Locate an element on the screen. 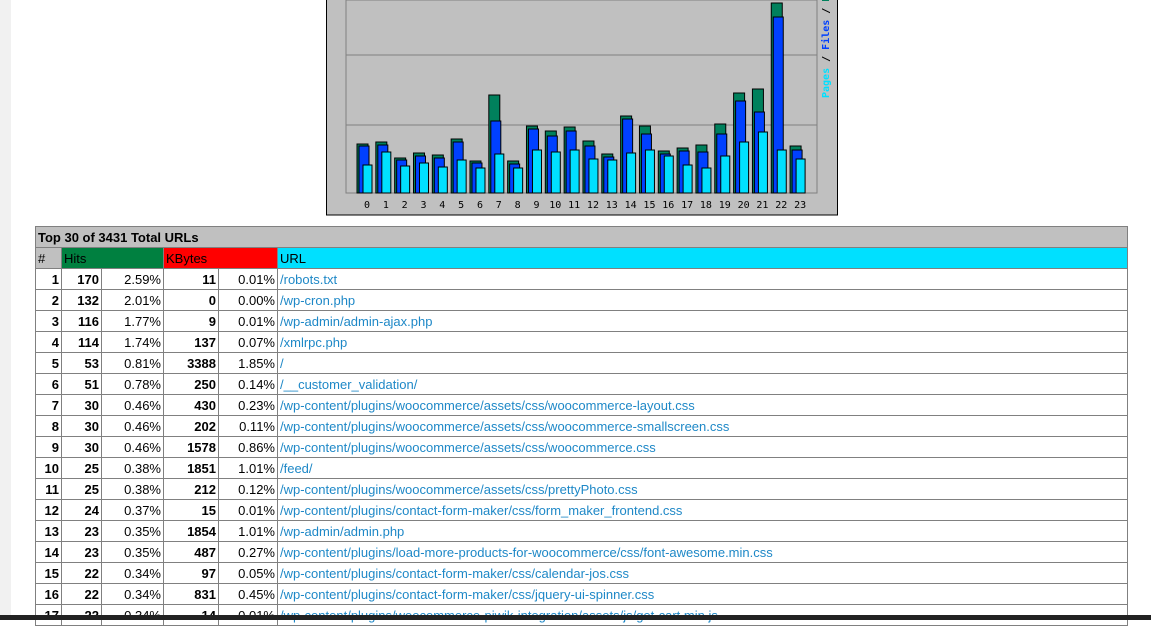 The image size is (1151, 626). kbytes-percent-cell: 0.23% is located at coordinates (248, 405).